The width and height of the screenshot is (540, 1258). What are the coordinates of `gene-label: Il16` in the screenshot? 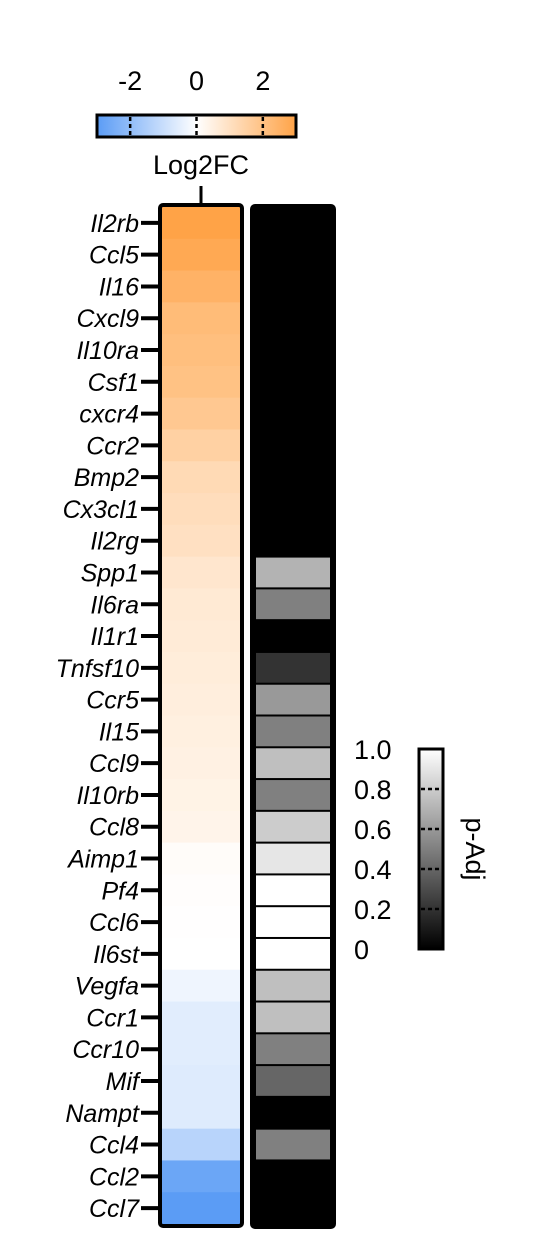 It's located at (119, 287).